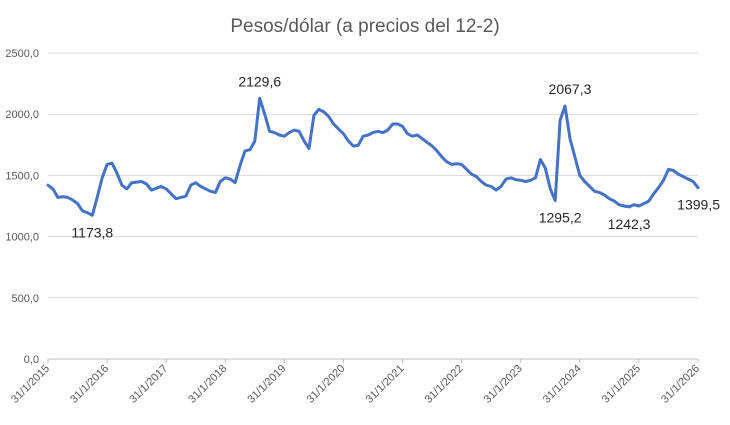  I want to click on x-tick-label: 31/1/2019, so click(266, 384).